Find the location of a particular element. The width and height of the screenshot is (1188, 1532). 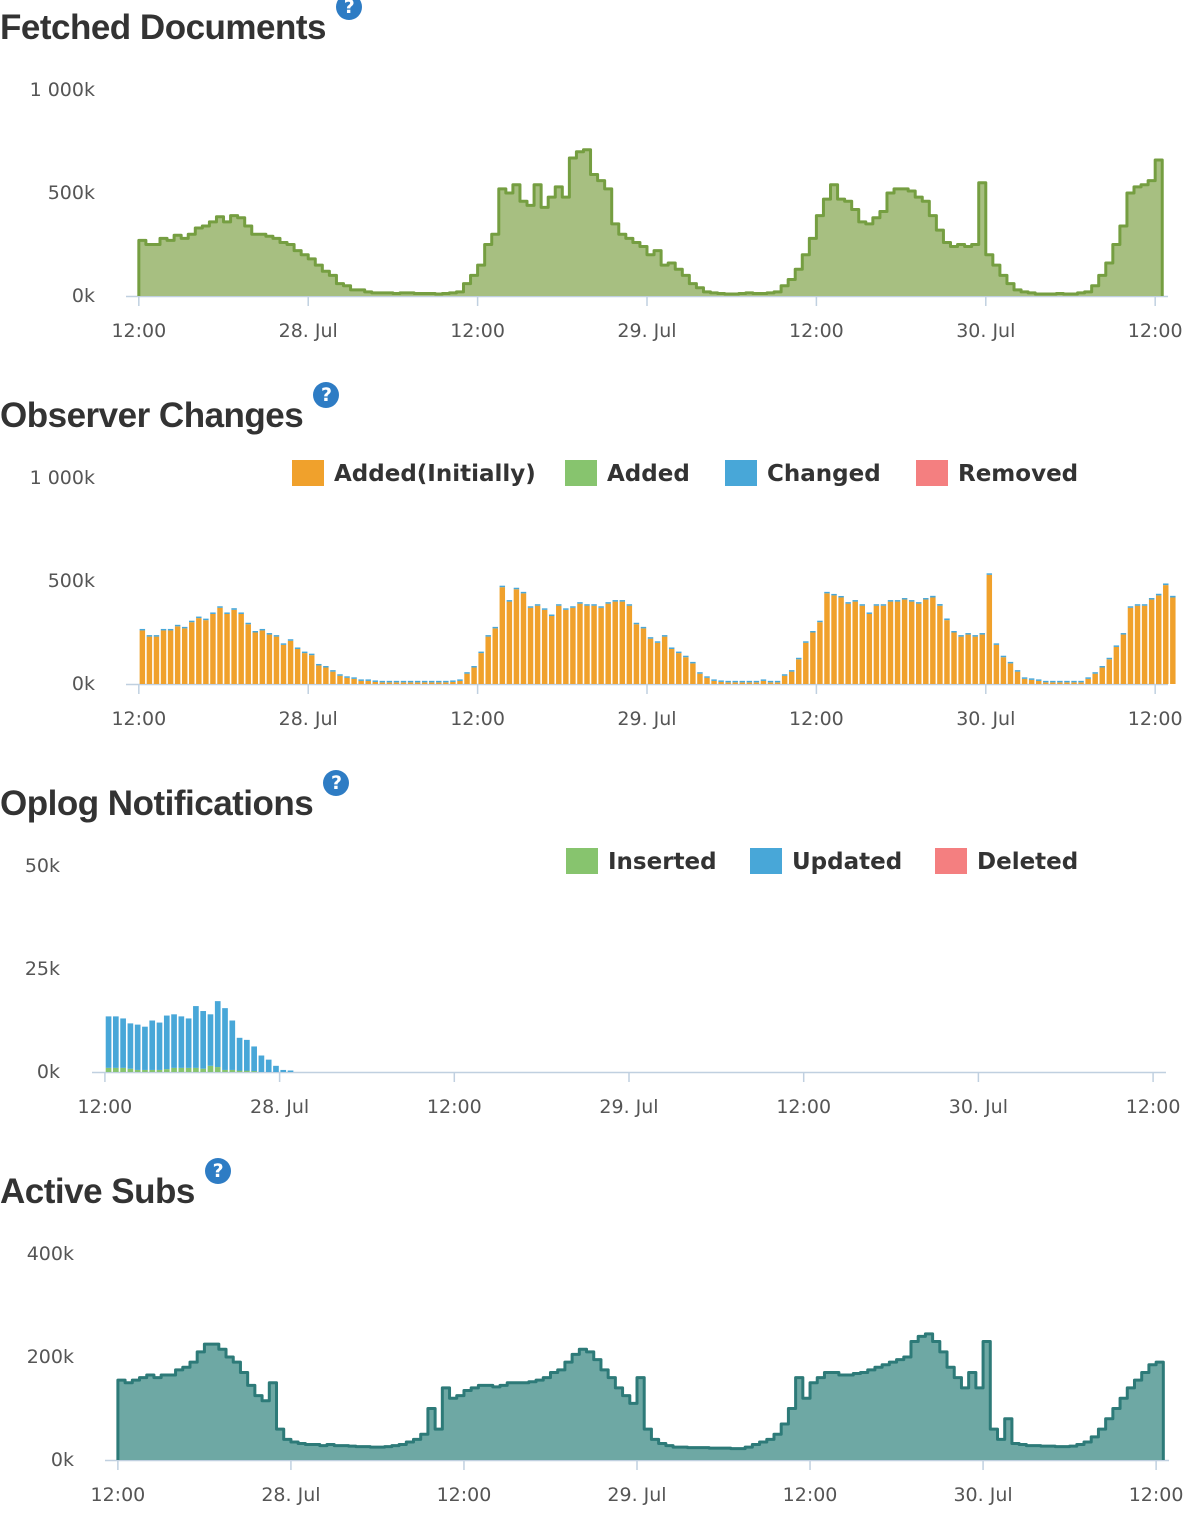

area-fill is located at coordinates (640, 1396).